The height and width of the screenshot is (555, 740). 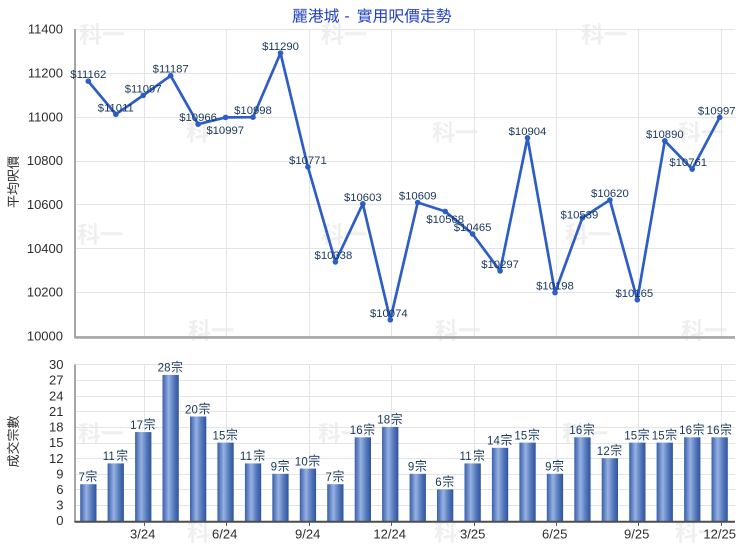 I want to click on svg-text: $10338, so click(x=334, y=256).